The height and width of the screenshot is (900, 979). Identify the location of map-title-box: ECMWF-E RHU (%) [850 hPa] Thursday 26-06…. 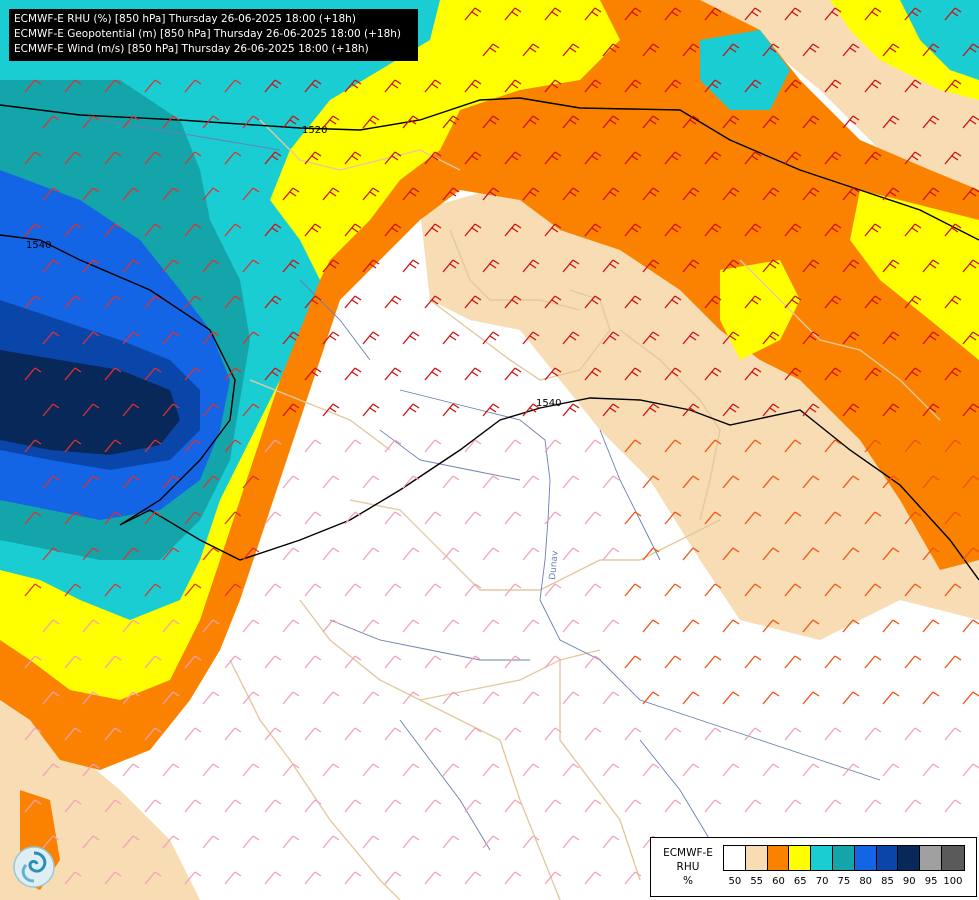
(213, 35).